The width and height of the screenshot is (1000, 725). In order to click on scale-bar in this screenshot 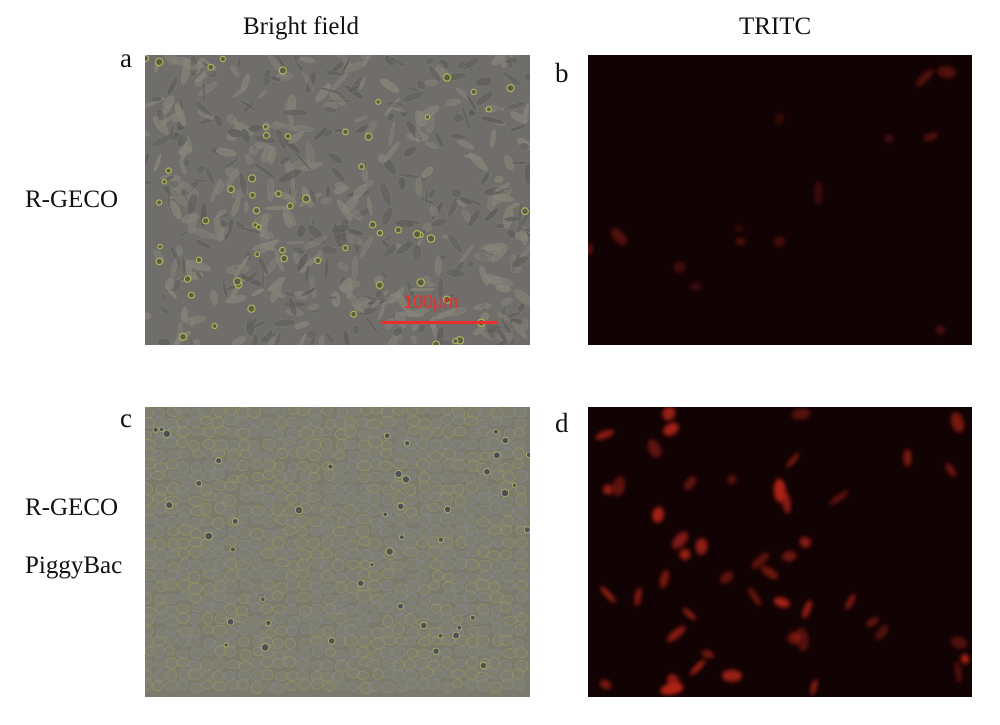, I will do `click(439, 322)`.